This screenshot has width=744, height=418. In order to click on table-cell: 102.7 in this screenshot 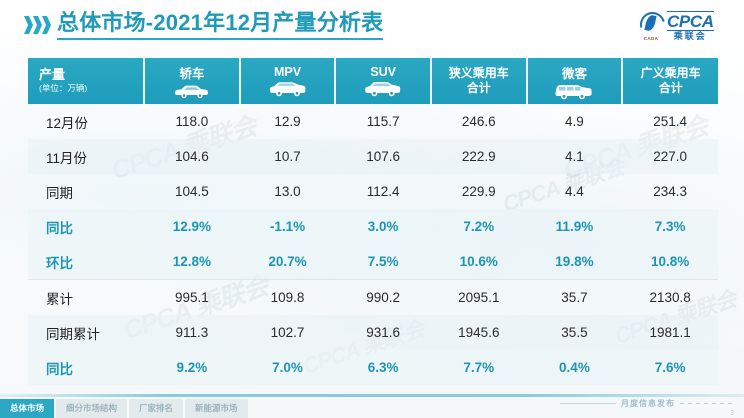, I will do `click(287, 332)`.